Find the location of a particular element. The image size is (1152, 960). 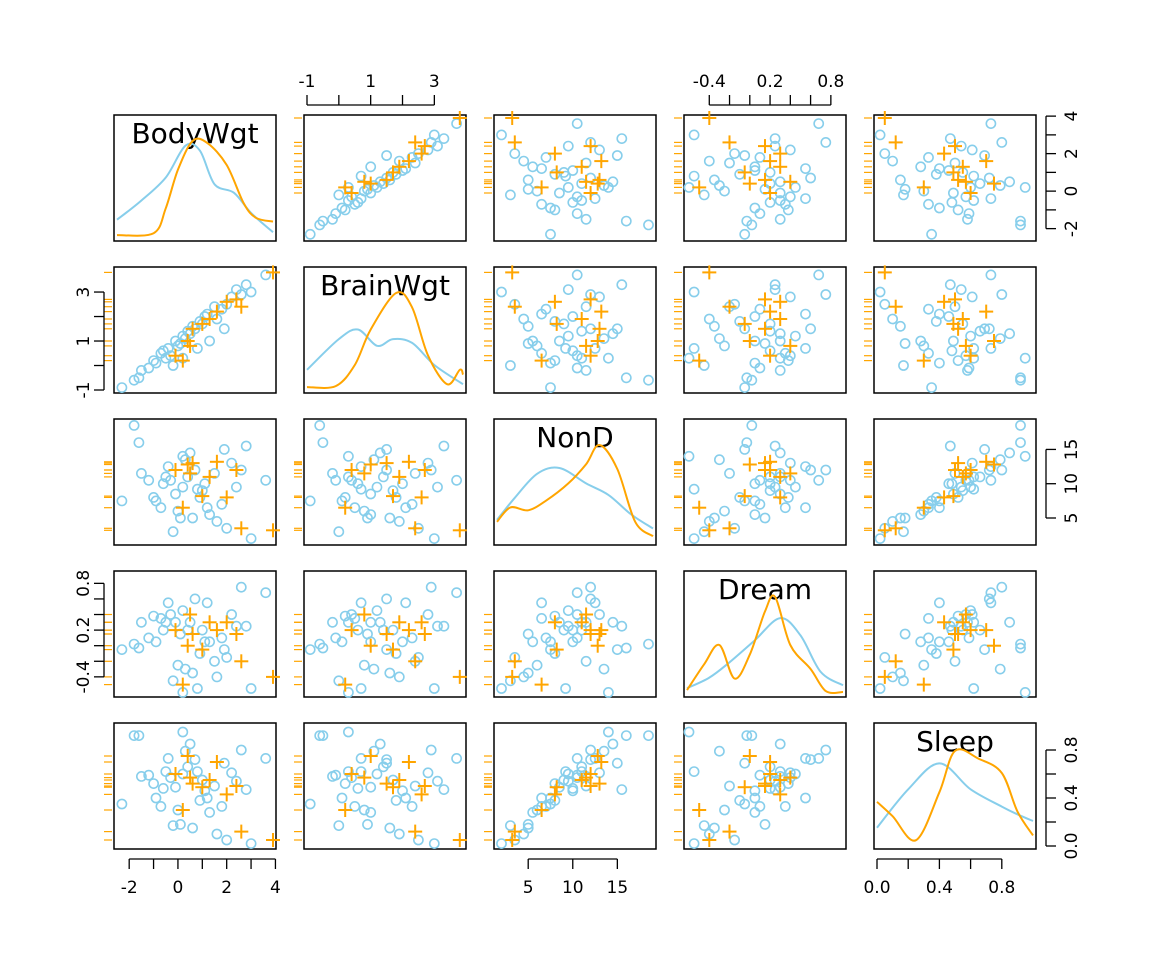

density-curve-plus is located at coordinates (385, 340).